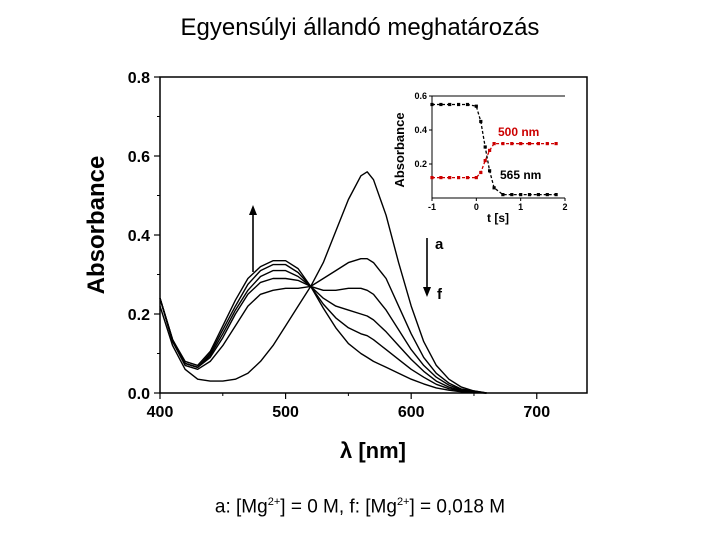 The height and width of the screenshot is (540, 720). Describe the element at coordinates (139, 236) in the screenshot. I see `main-y-tick-label: 0.4` at that location.